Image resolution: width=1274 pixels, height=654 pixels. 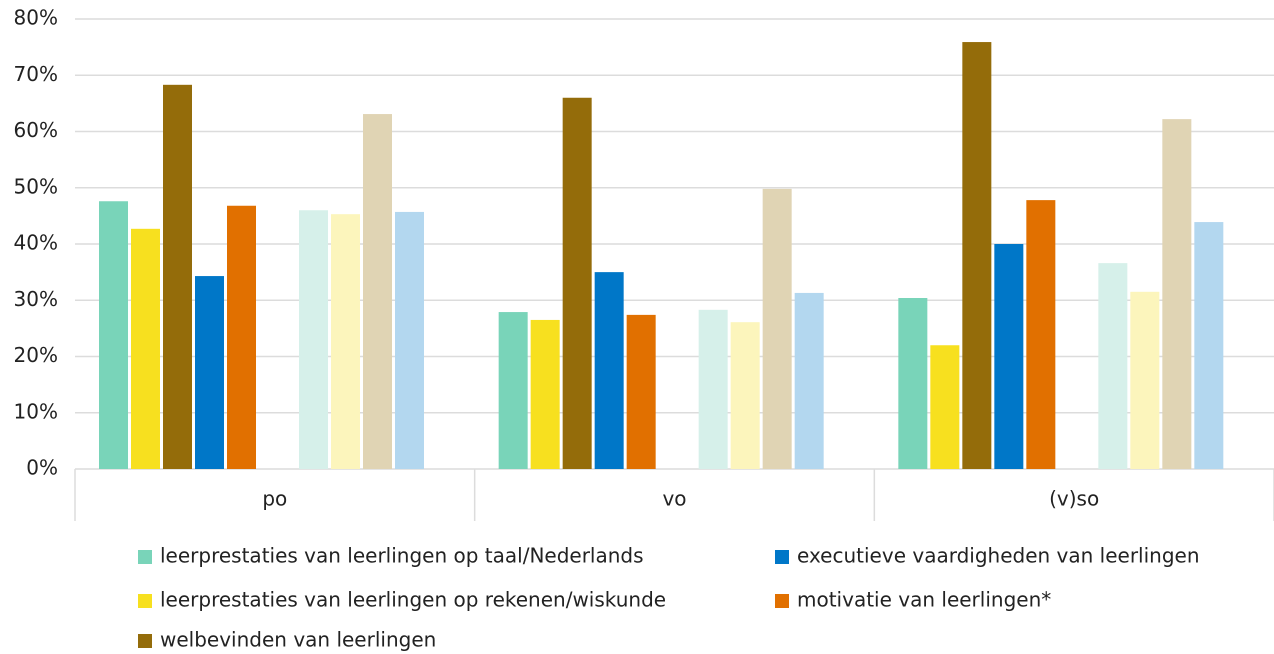 I want to click on y-tick-label: 10%, so click(x=36, y=411).